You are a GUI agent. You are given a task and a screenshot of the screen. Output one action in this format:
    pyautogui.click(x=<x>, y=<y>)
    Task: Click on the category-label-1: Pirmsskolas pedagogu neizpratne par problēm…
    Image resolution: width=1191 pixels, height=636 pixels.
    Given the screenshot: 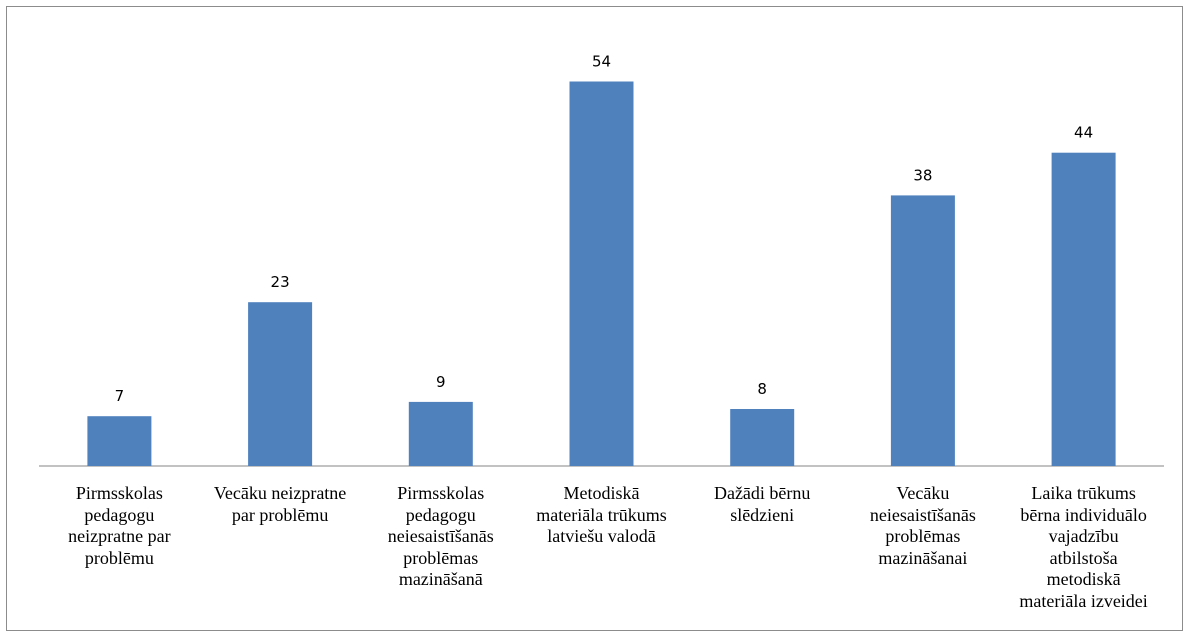 What is the action you would take?
    pyautogui.click(x=119, y=526)
    